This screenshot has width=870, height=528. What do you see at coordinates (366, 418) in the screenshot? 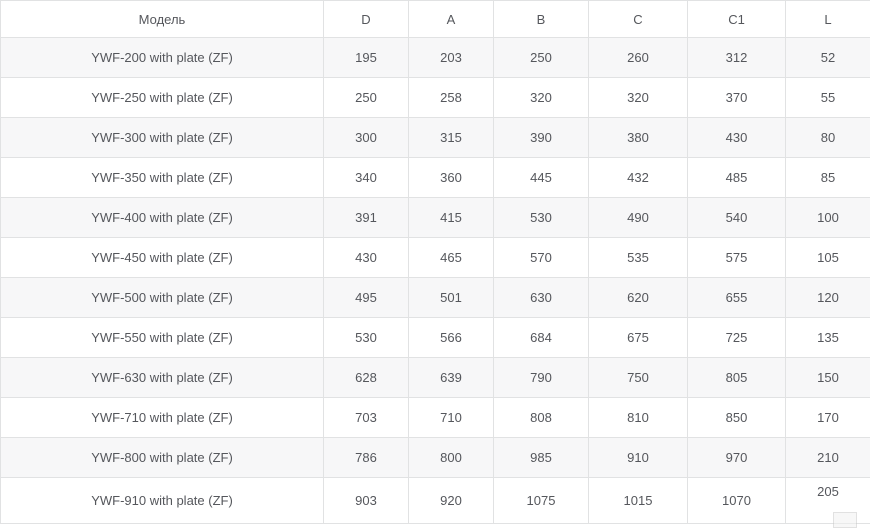
I see `value-cell: 703` at bounding box center [366, 418].